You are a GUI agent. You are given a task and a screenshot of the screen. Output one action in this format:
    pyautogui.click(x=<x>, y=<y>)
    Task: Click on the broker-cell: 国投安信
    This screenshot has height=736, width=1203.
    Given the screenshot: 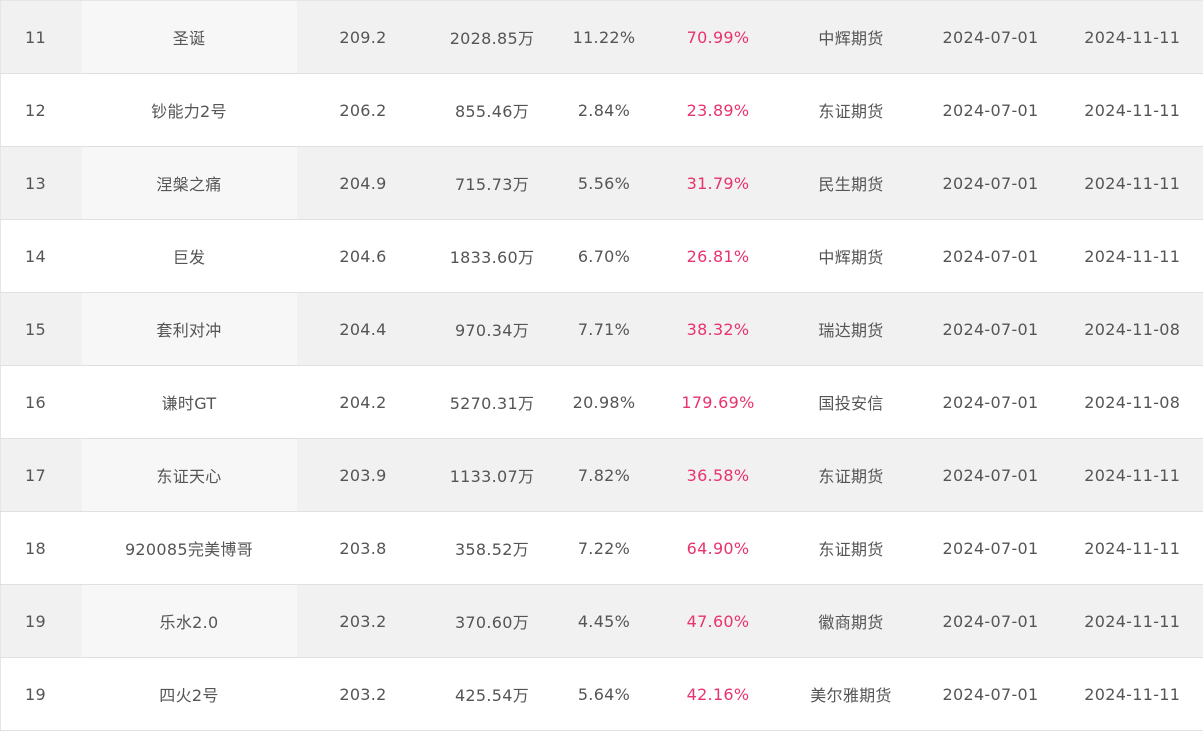 What is the action you would take?
    pyautogui.click(x=851, y=402)
    